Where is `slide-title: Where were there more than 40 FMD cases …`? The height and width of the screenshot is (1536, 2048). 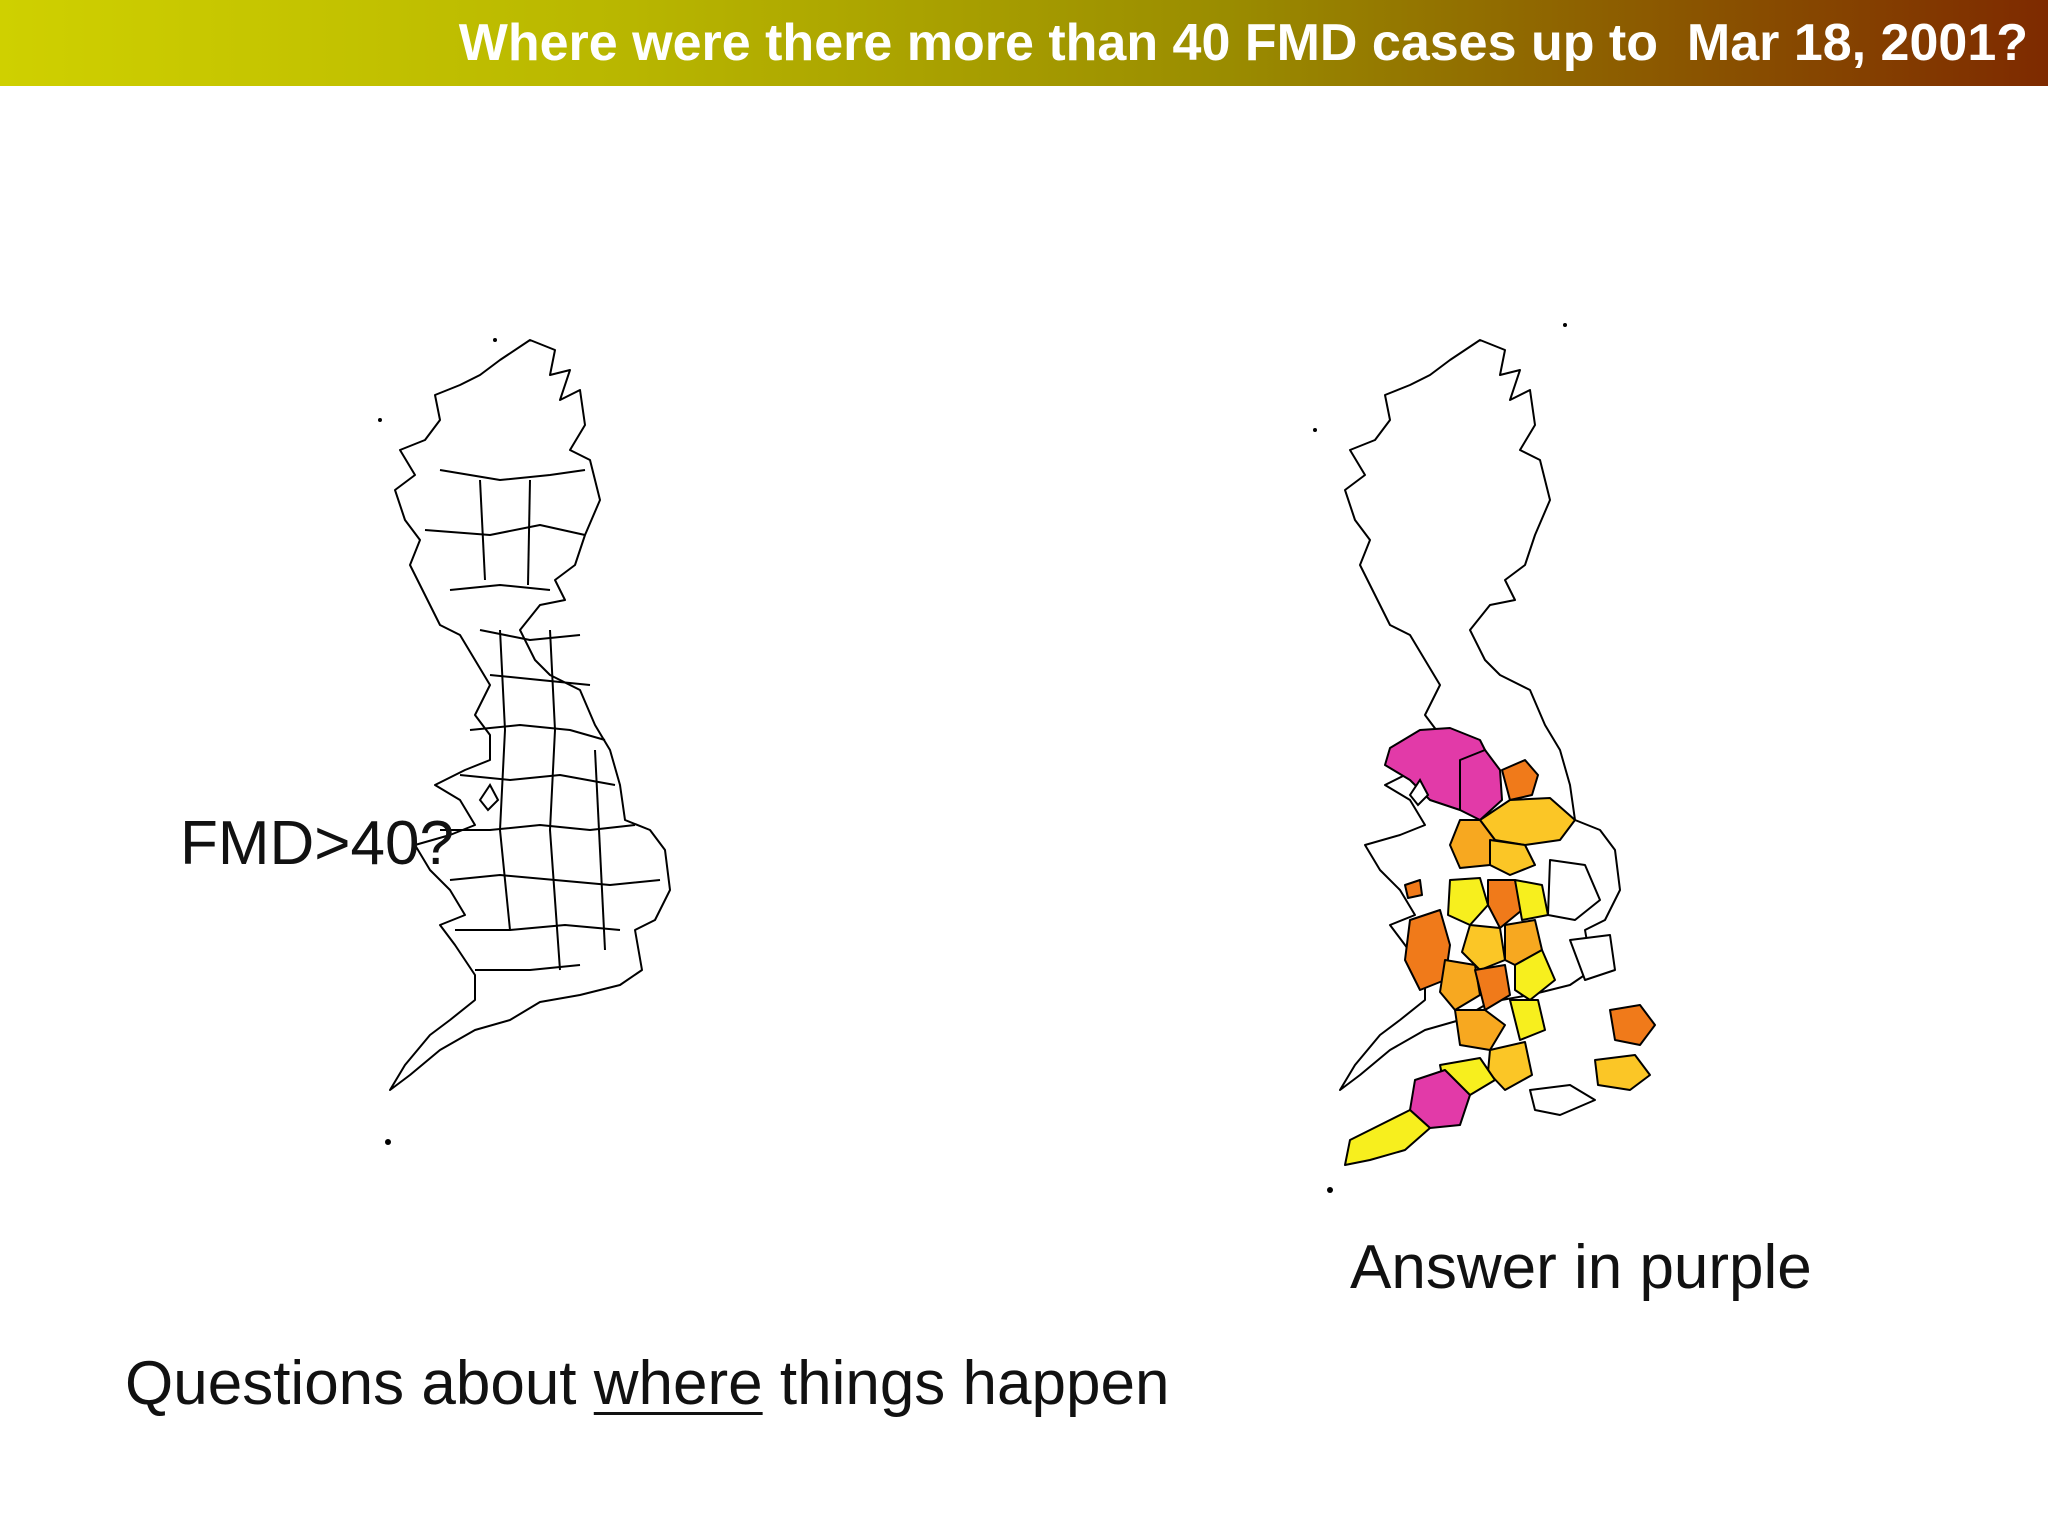 slide-title: Where were there more than 40 FMD cases … is located at coordinates (1243, 43).